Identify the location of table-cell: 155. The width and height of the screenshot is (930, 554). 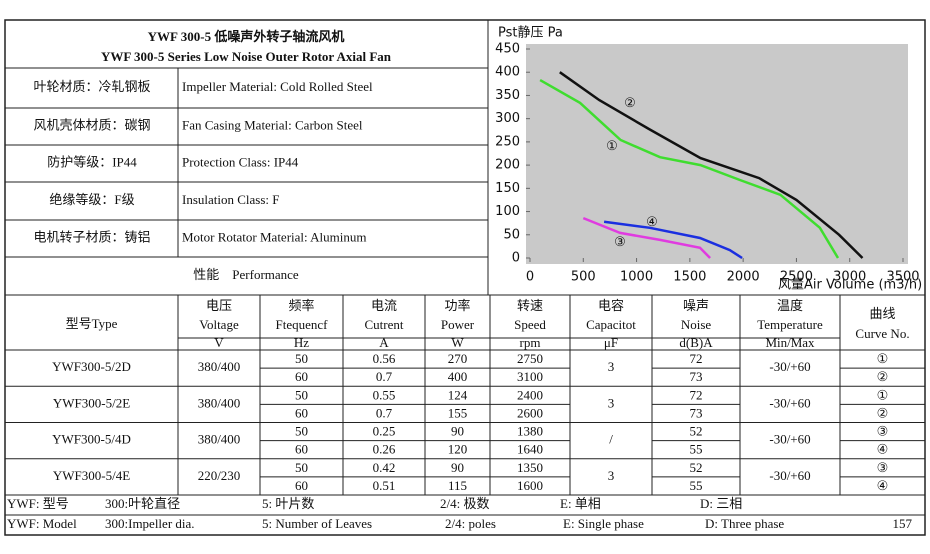
(458, 412).